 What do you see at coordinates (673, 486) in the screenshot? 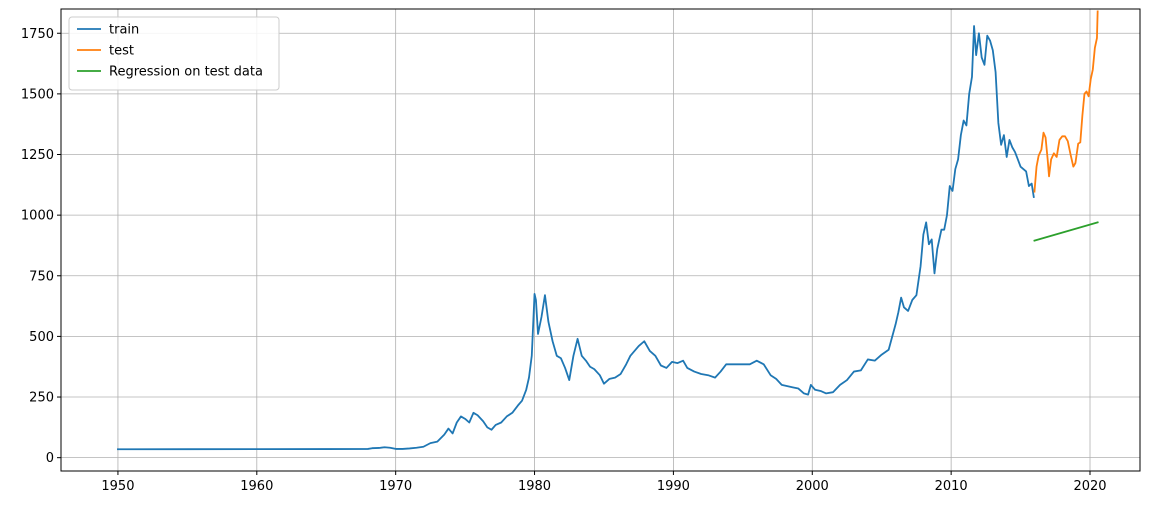
I see `x-tick-label: 1990` at bounding box center [673, 486].